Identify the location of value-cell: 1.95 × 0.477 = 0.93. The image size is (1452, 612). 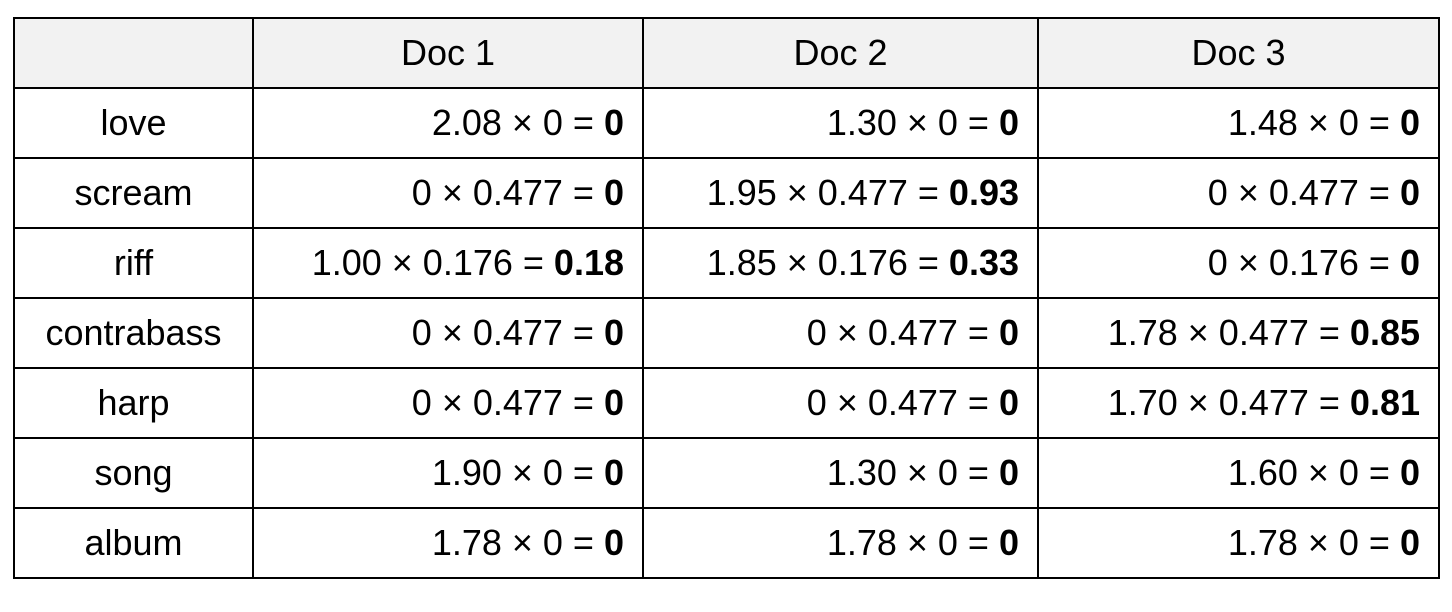
(840, 193).